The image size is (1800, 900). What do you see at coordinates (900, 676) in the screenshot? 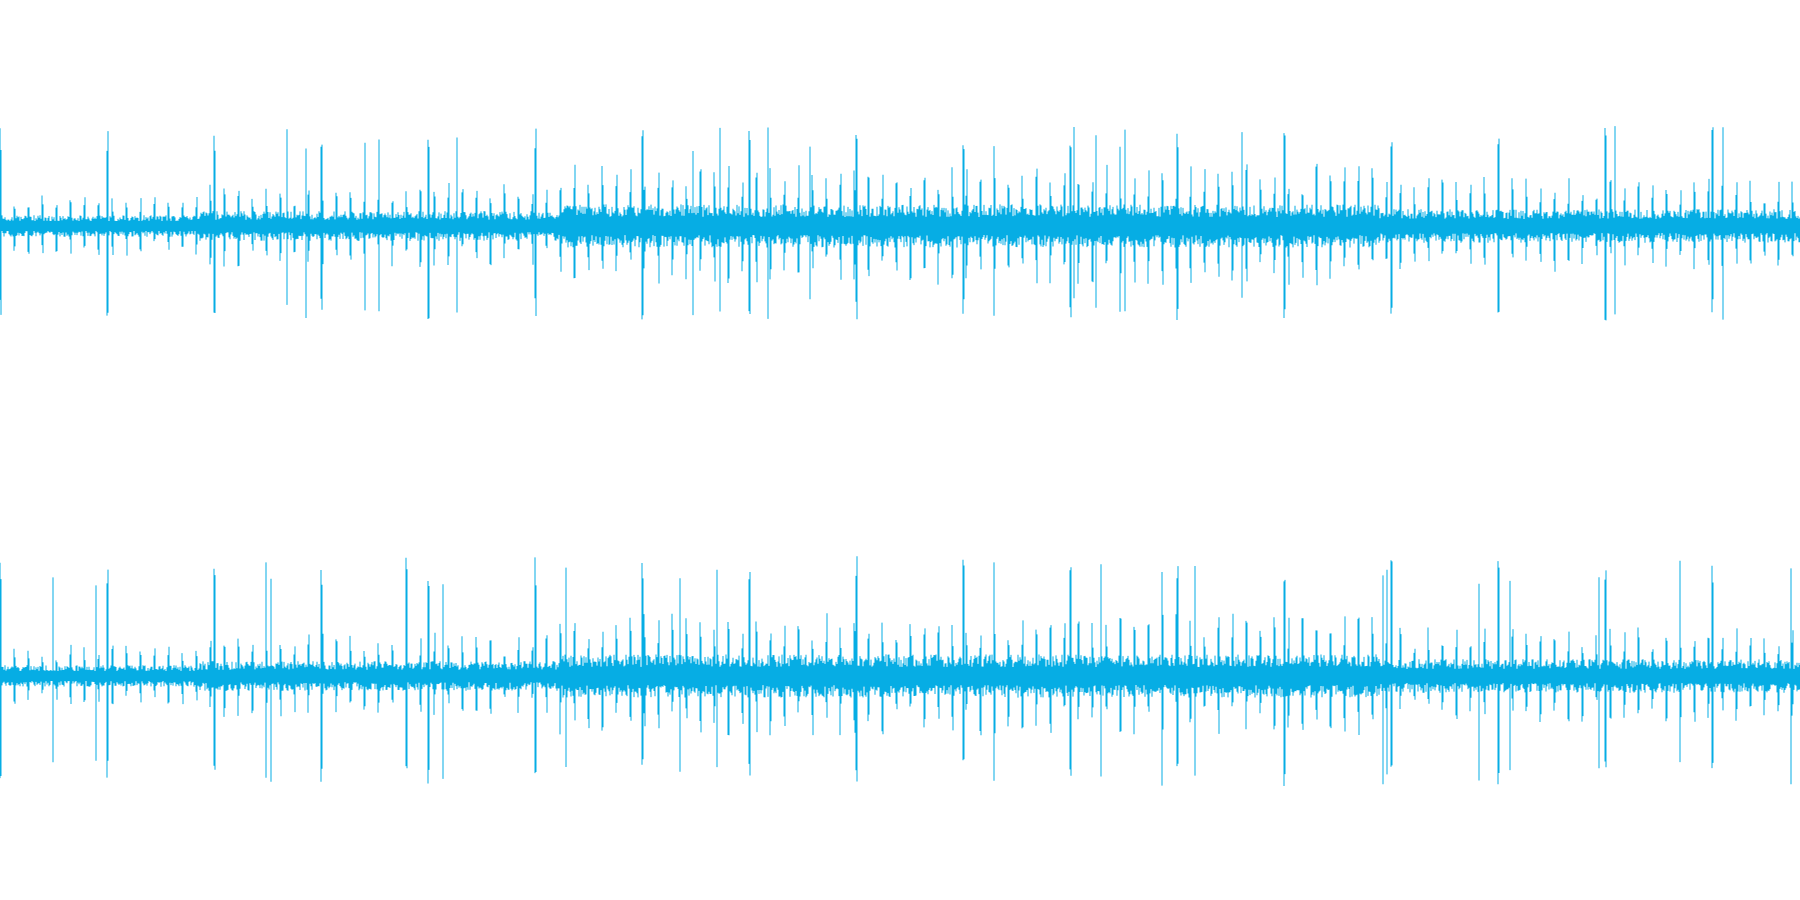
I see `channel-bottom-core` at bounding box center [900, 676].